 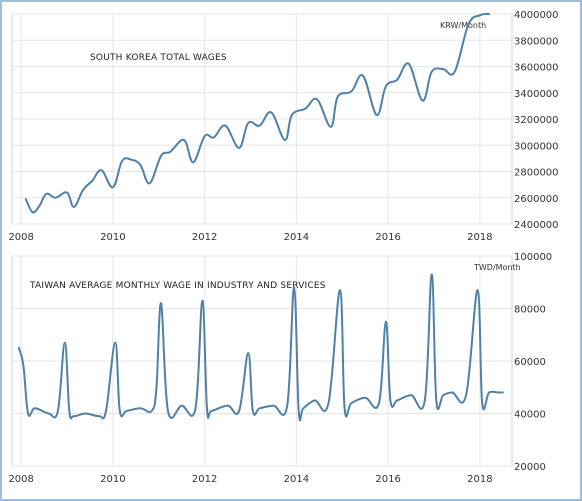 I want to click on korea-x-tick-label: 2012, so click(x=204, y=237).